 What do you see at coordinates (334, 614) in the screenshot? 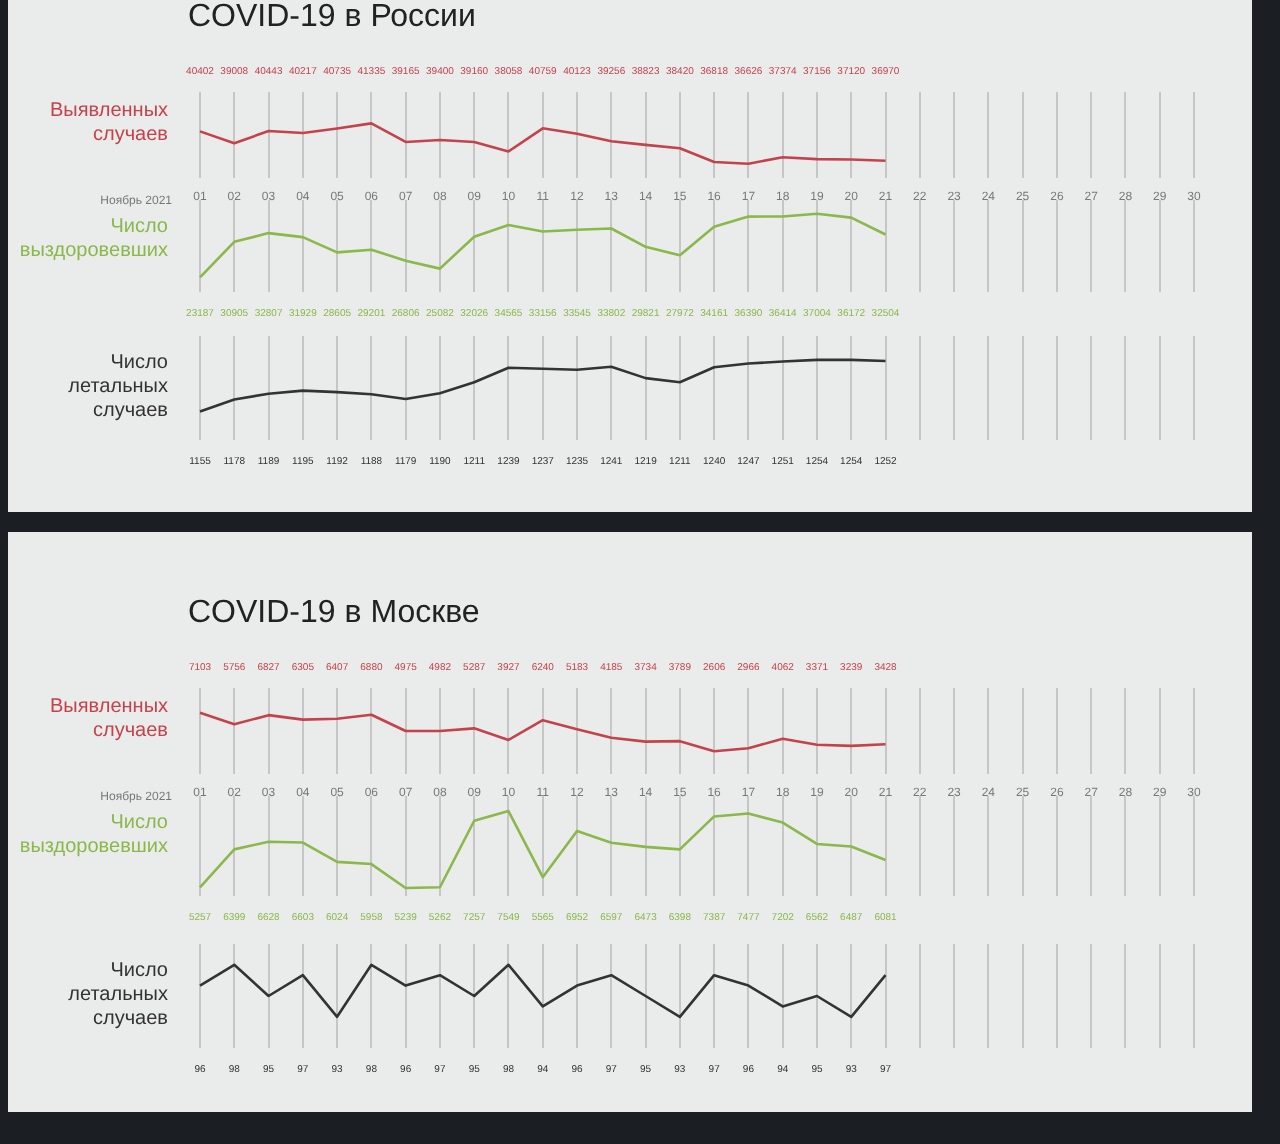
I see `chart-title: COVID-19 в Москве` at bounding box center [334, 614].